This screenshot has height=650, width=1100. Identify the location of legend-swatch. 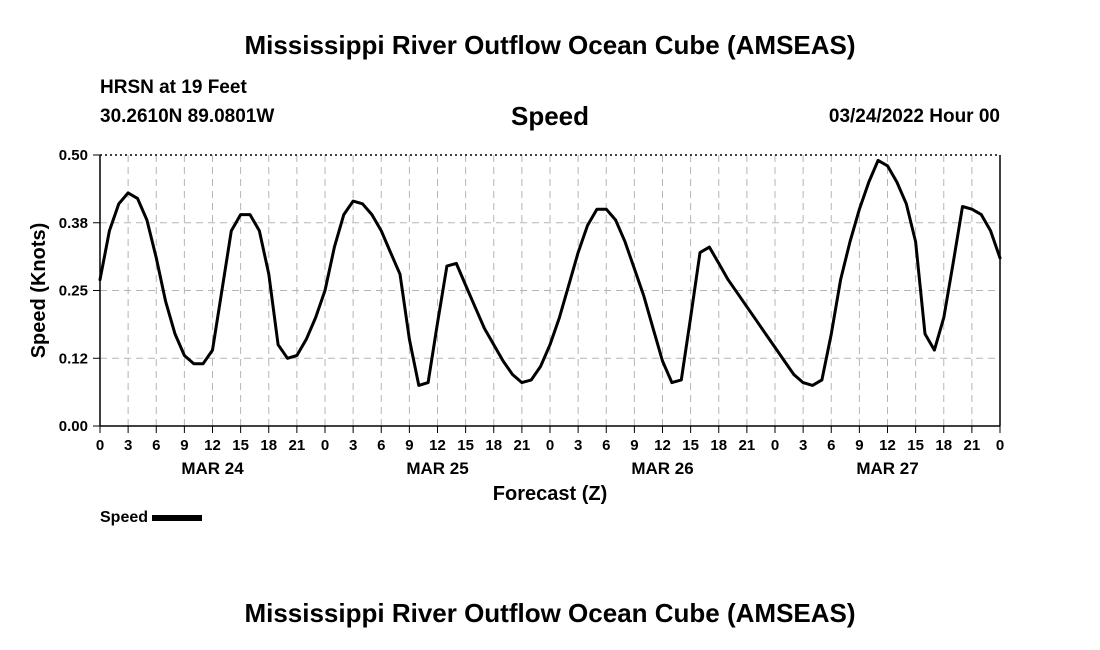
(177, 518).